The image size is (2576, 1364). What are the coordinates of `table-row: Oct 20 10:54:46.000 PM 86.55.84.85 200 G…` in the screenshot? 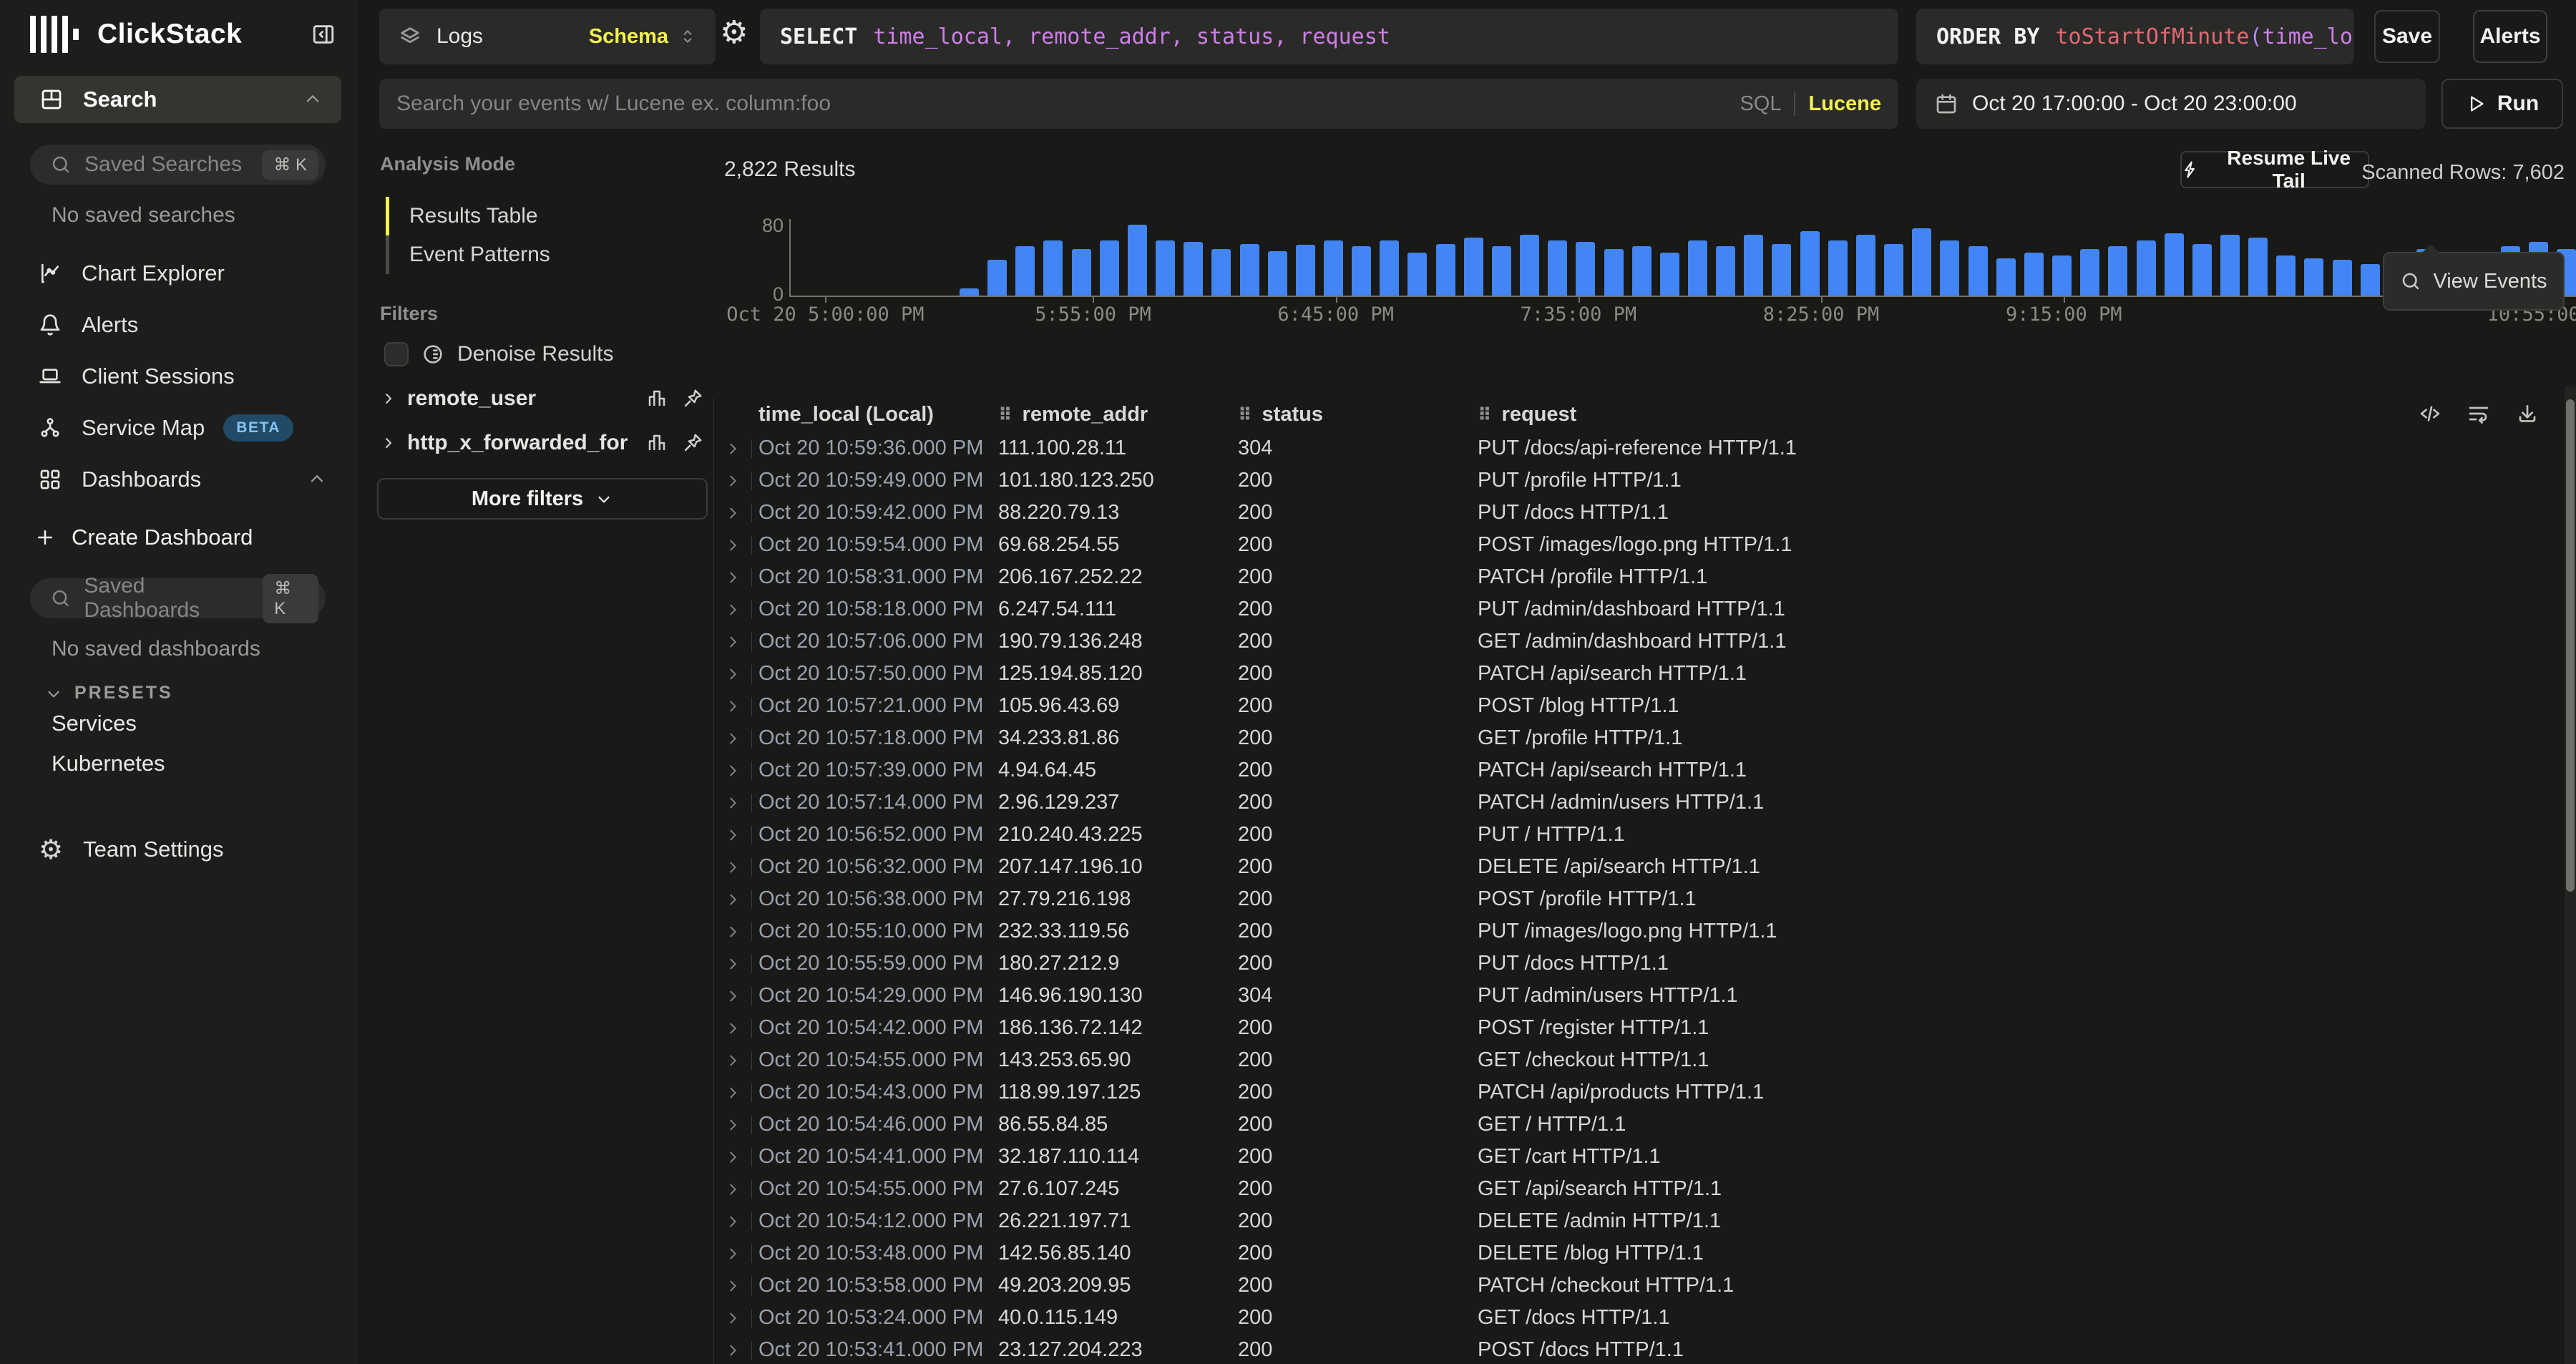 It's located at (1641, 1125).